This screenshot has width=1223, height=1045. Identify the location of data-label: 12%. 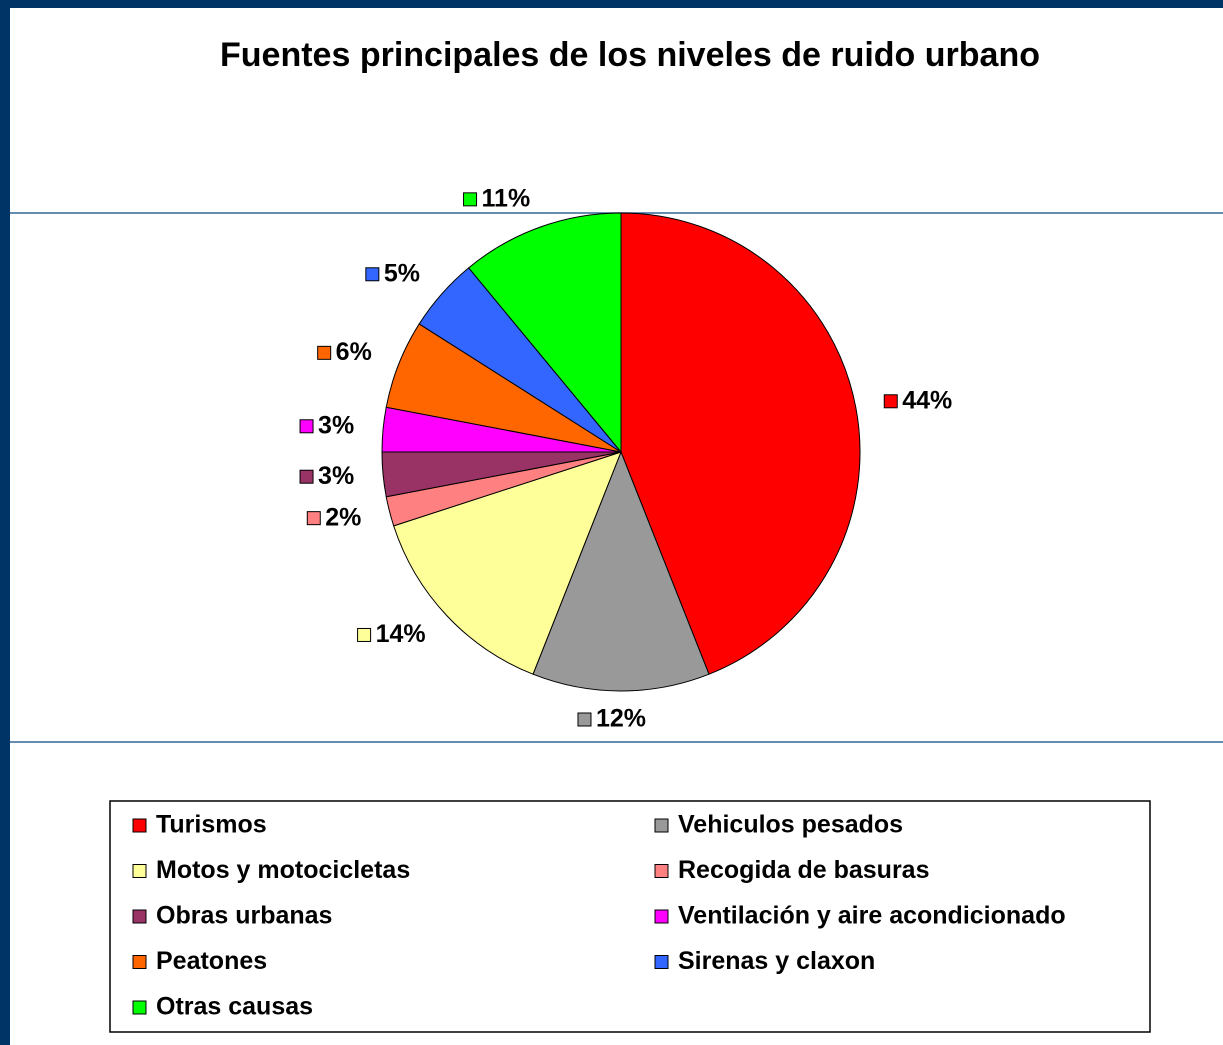
(621, 719).